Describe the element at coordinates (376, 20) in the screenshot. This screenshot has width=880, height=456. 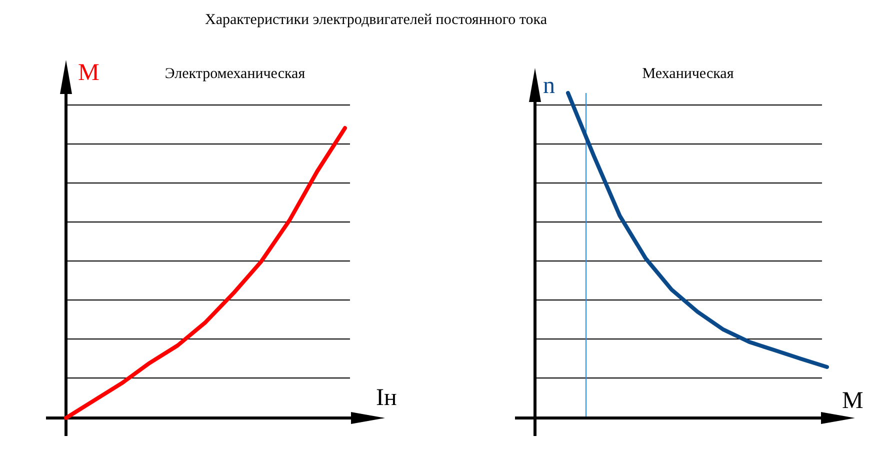
I see `text: Характеристики электродвигателей постоянного тока` at that location.